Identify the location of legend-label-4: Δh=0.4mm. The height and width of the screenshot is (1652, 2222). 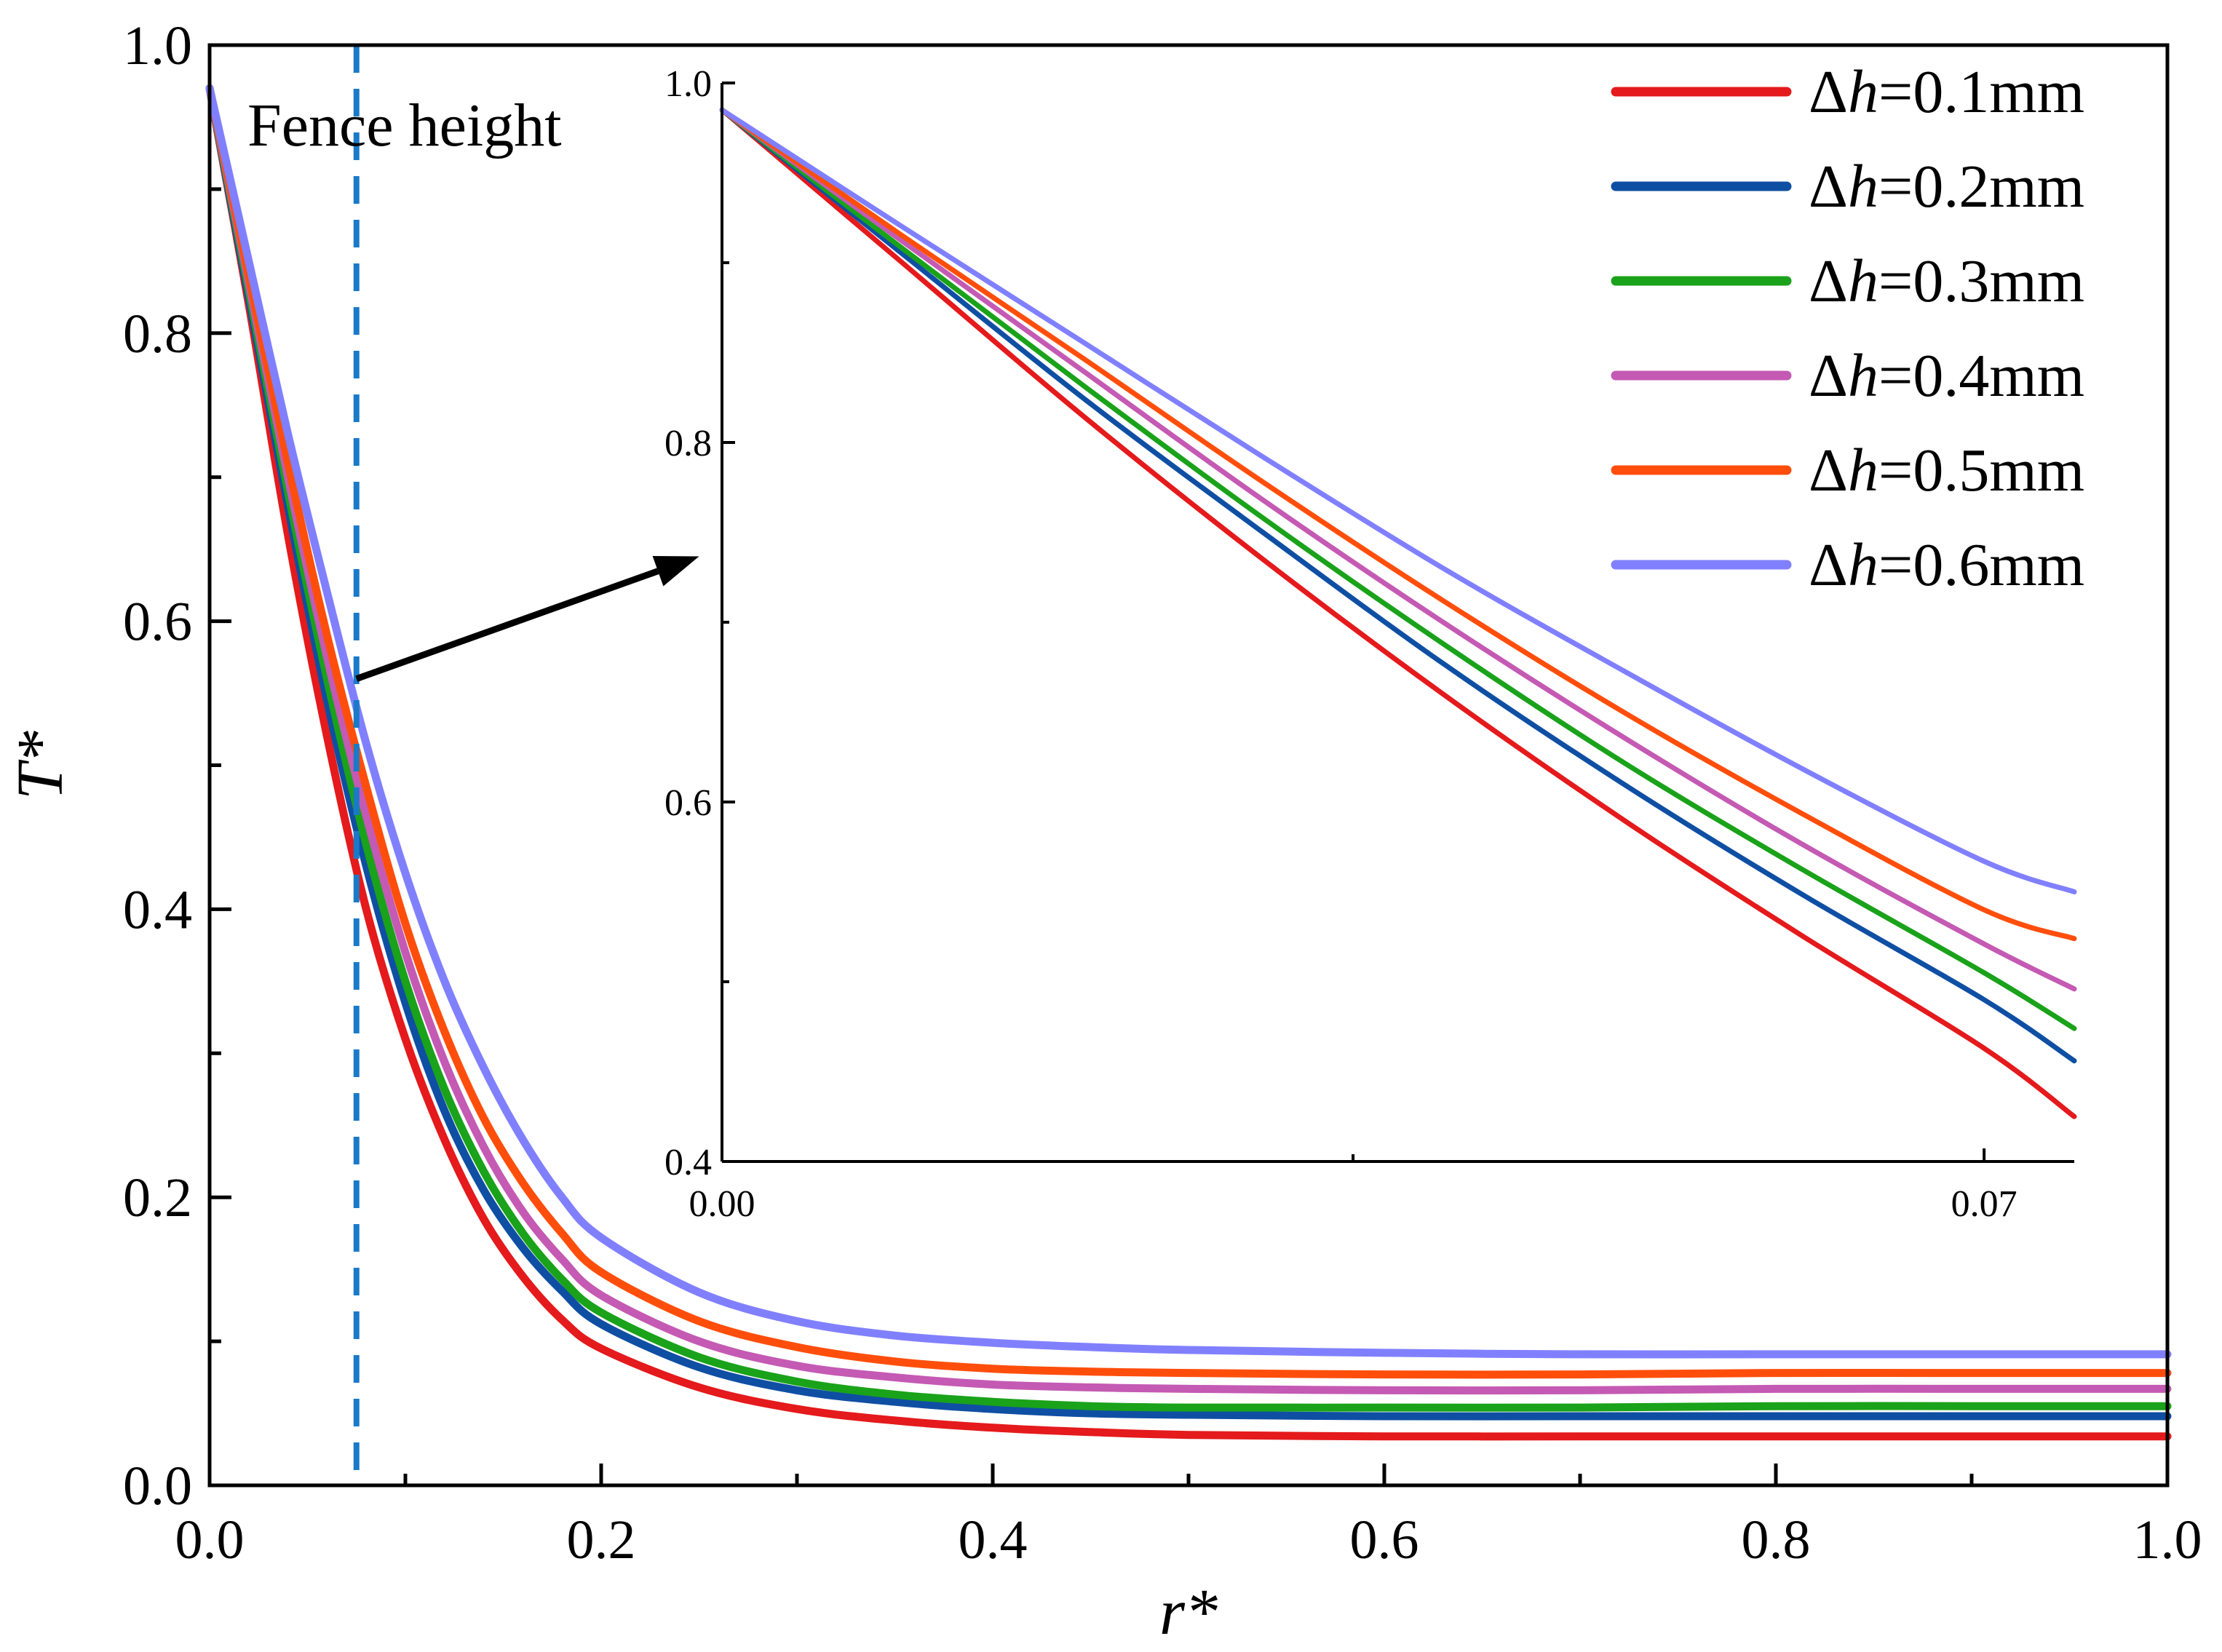
(1946, 376).